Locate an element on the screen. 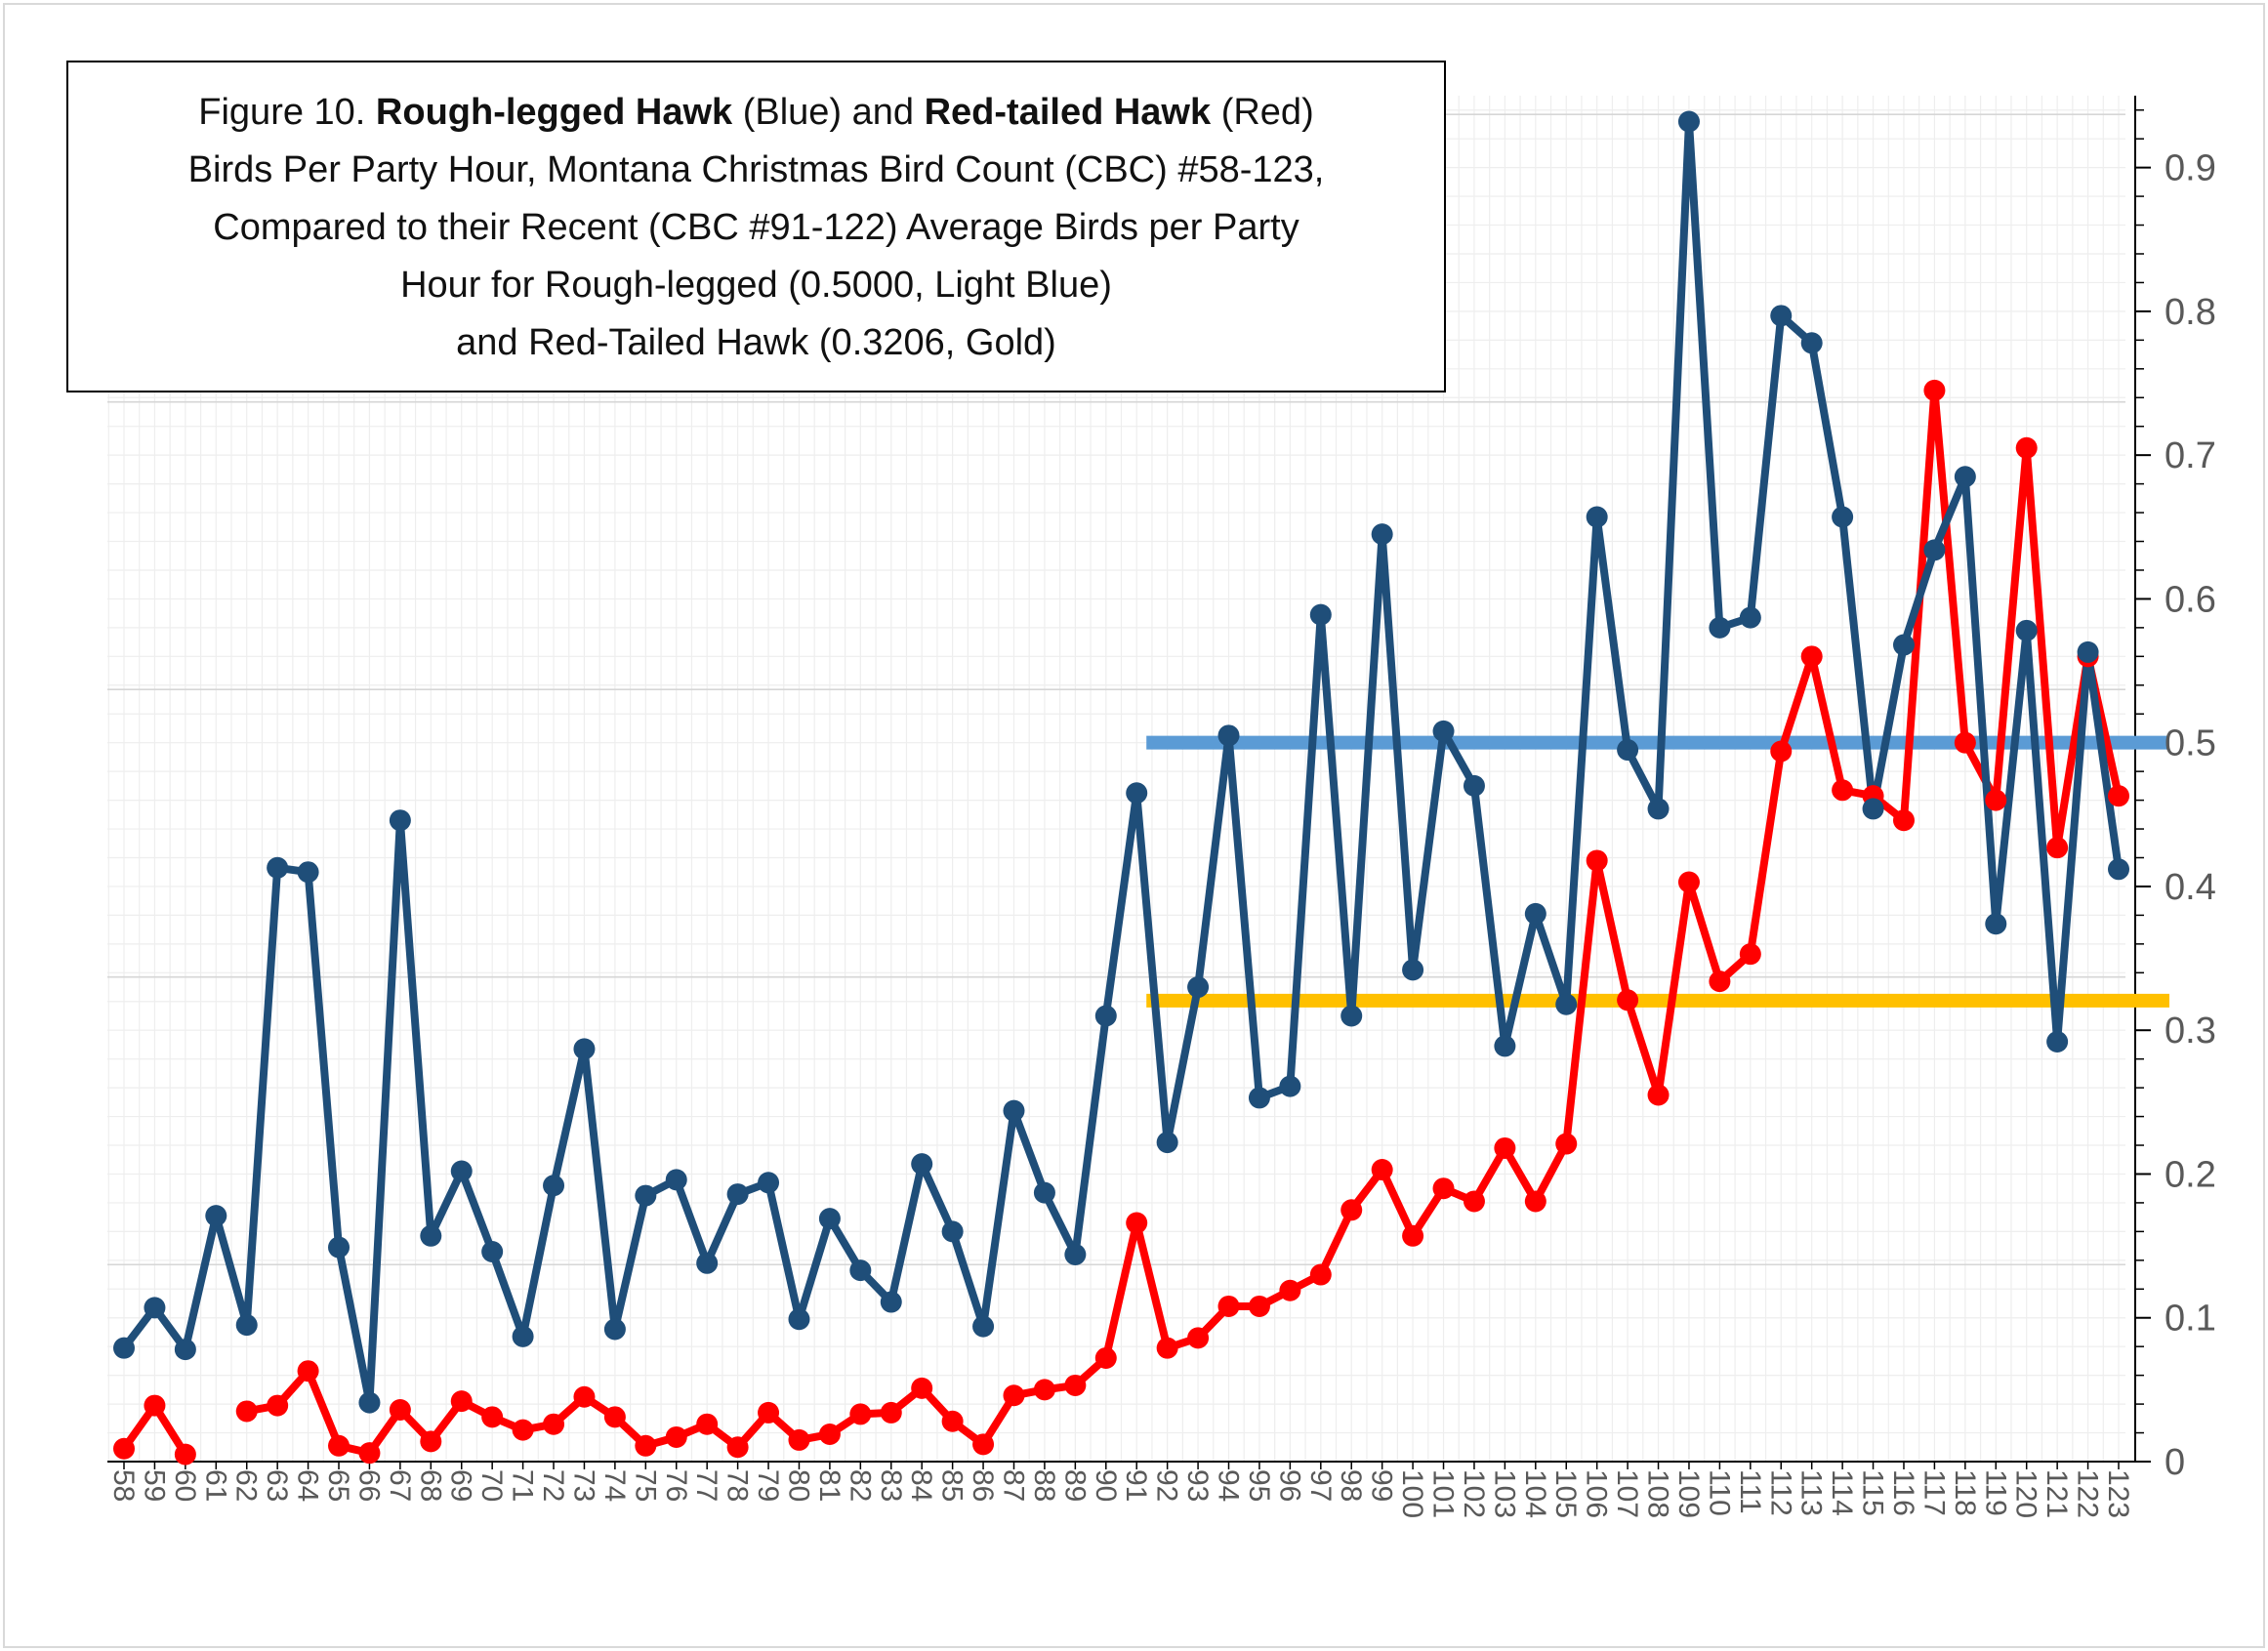  x-tick-label: 68 is located at coordinates (430, 1485).